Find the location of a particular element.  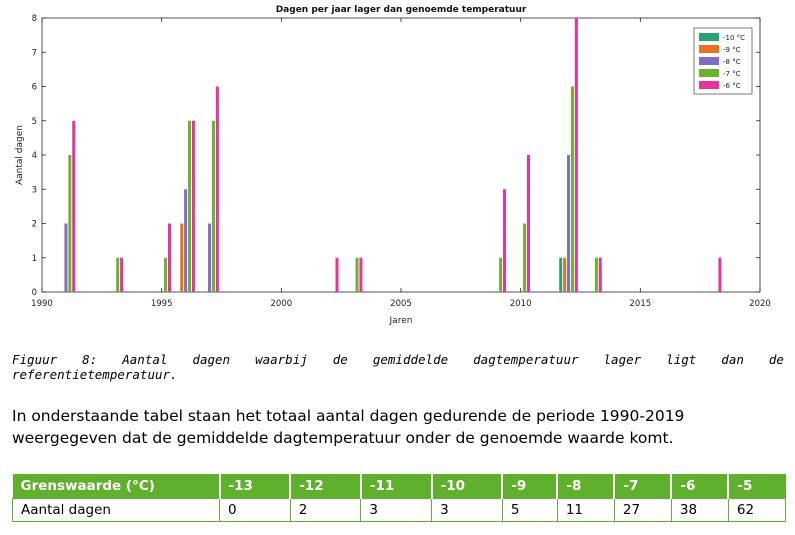

y-tick-label: 4 is located at coordinates (34, 156).